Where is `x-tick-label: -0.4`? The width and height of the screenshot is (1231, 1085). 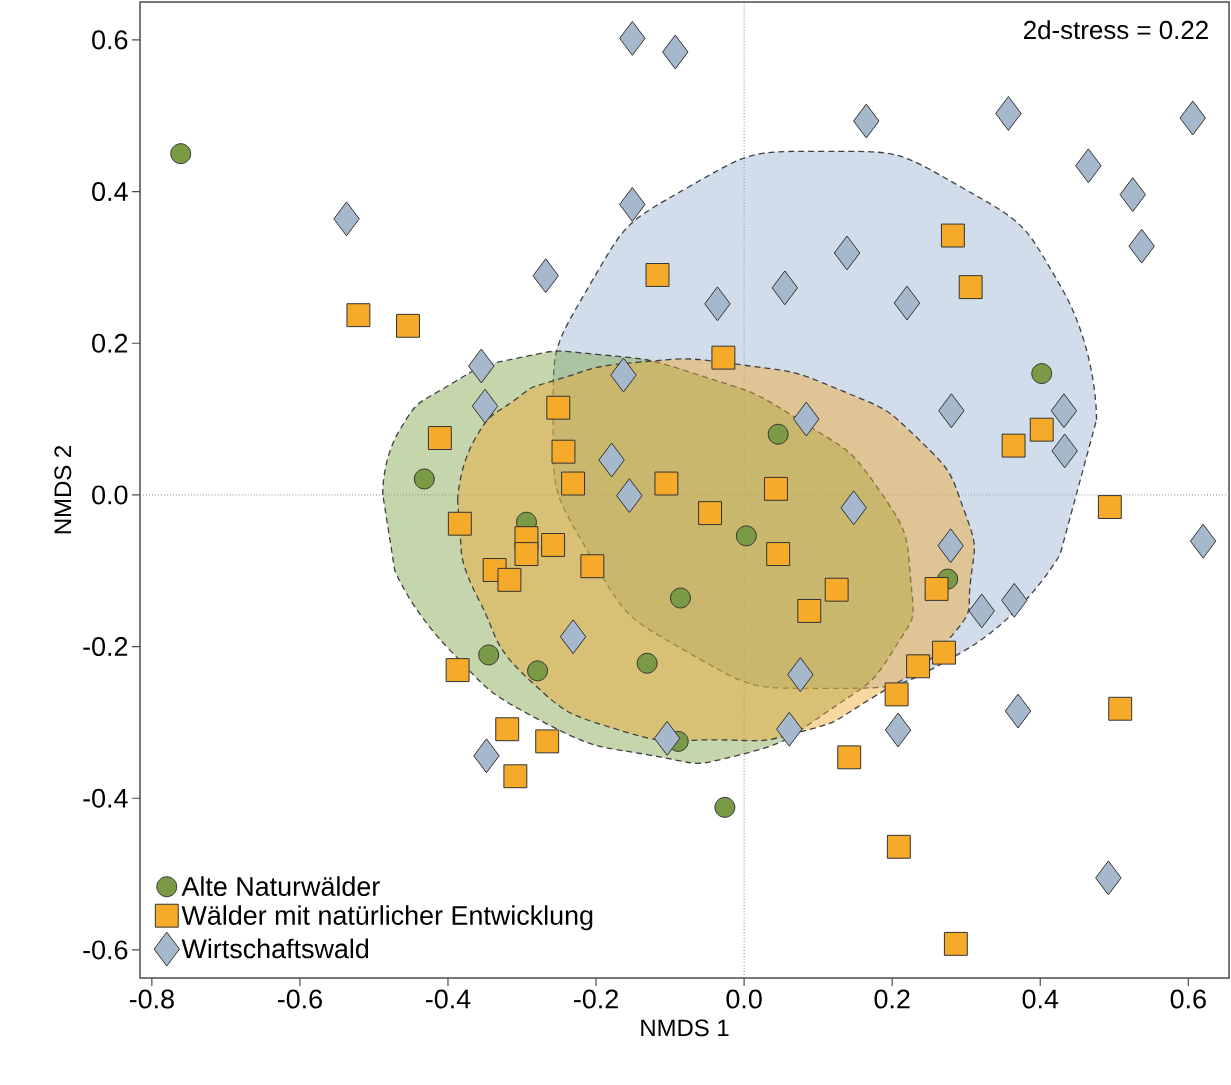 x-tick-label: -0.4 is located at coordinates (448, 999).